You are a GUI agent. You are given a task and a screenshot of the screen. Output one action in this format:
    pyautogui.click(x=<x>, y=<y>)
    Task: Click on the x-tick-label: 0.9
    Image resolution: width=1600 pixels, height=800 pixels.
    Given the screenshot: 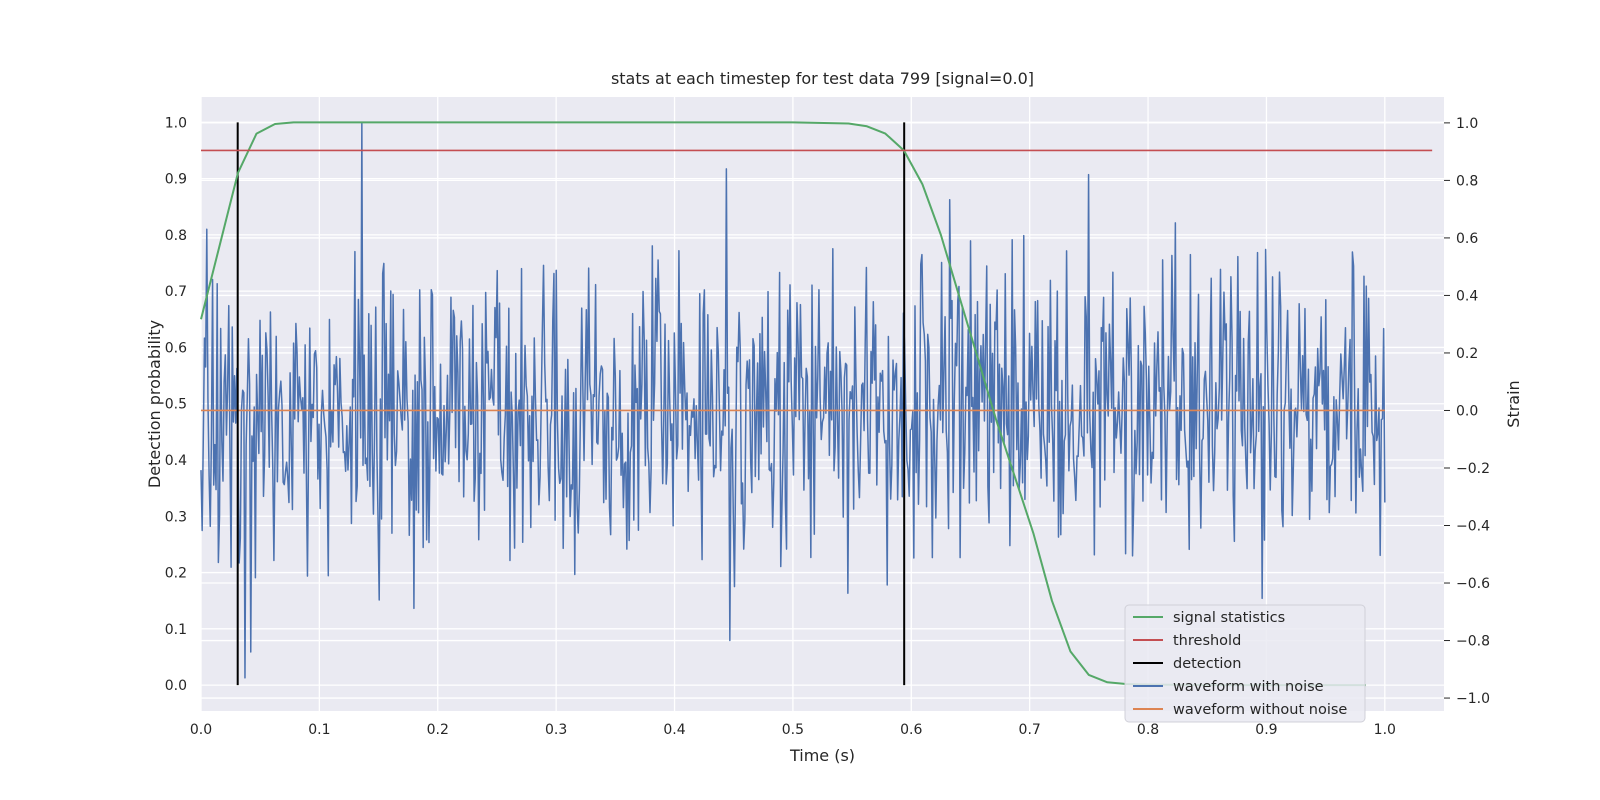 What is the action you would take?
    pyautogui.click(x=1266, y=730)
    